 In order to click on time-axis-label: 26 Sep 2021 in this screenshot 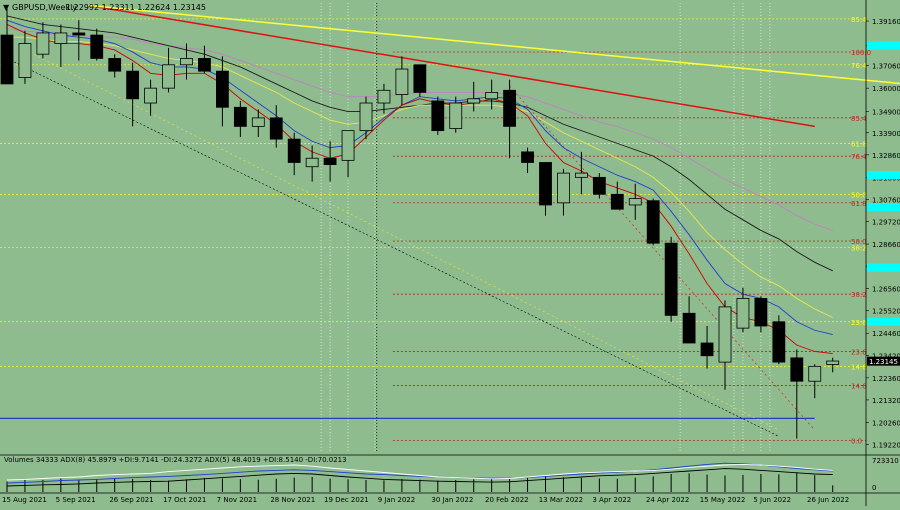, I will do `click(131, 500)`.